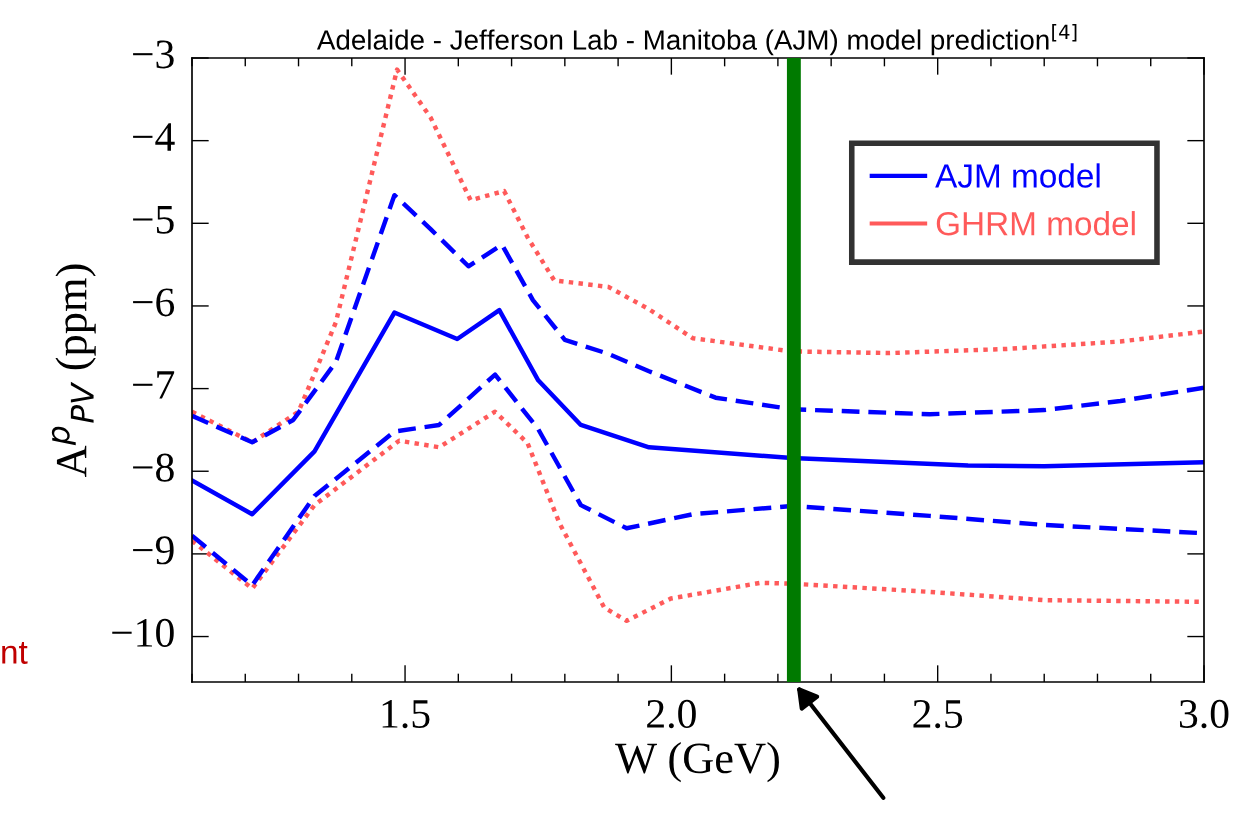 The width and height of the screenshot is (1255, 822). I want to click on y-tick-label: −8, so click(153, 467).